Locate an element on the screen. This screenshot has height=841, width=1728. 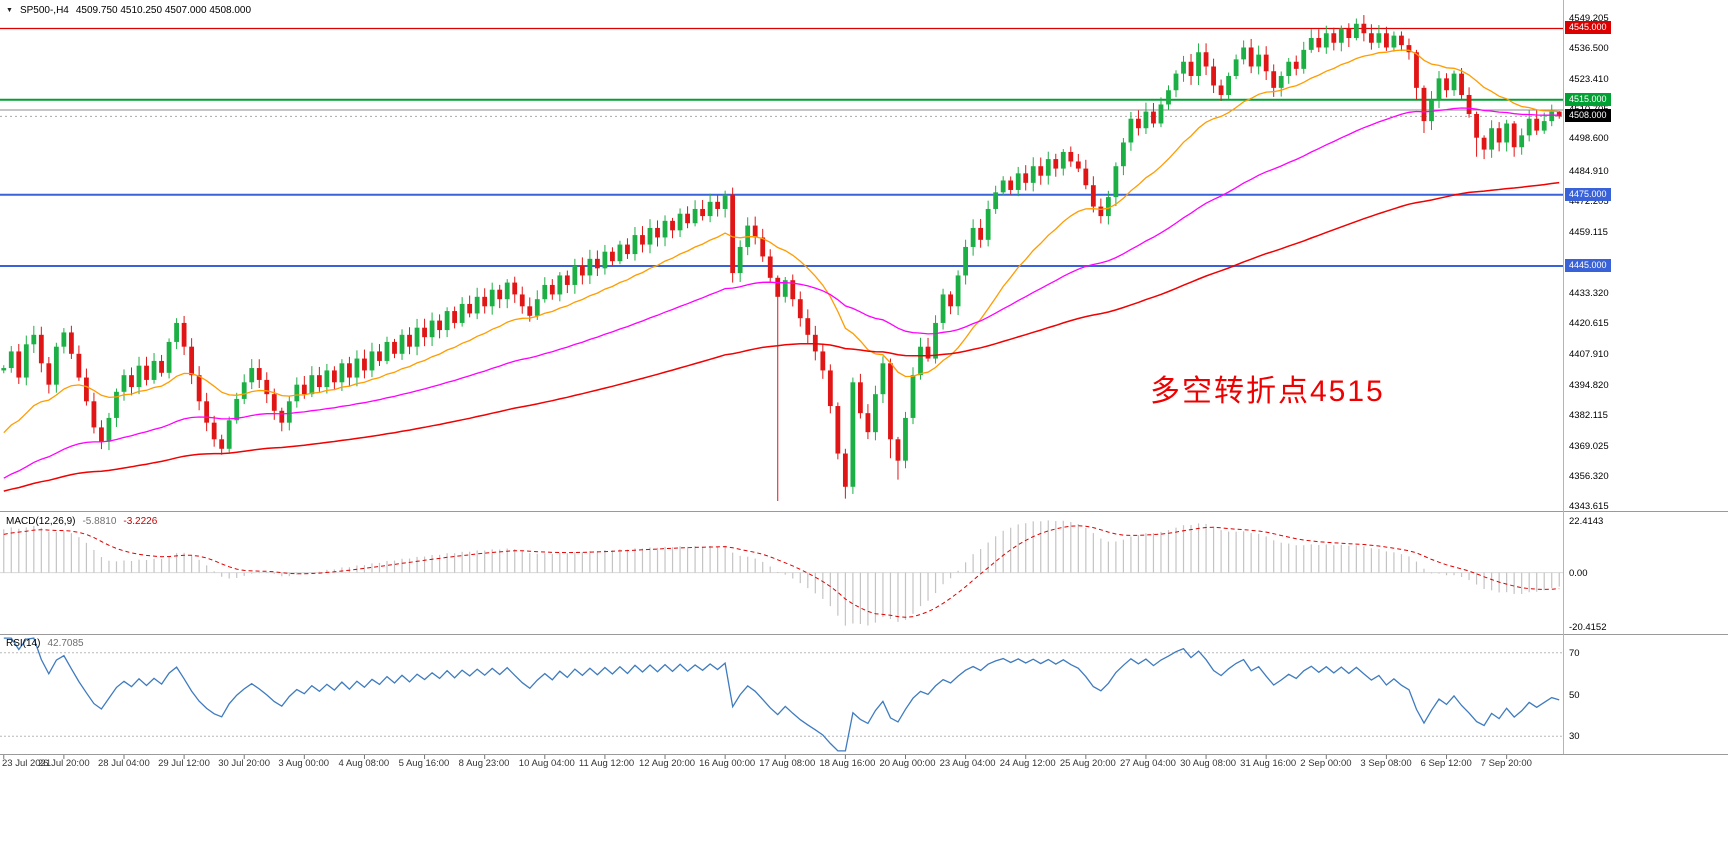
price-axis-label: 4369.025 is located at coordinates (1589, 446).